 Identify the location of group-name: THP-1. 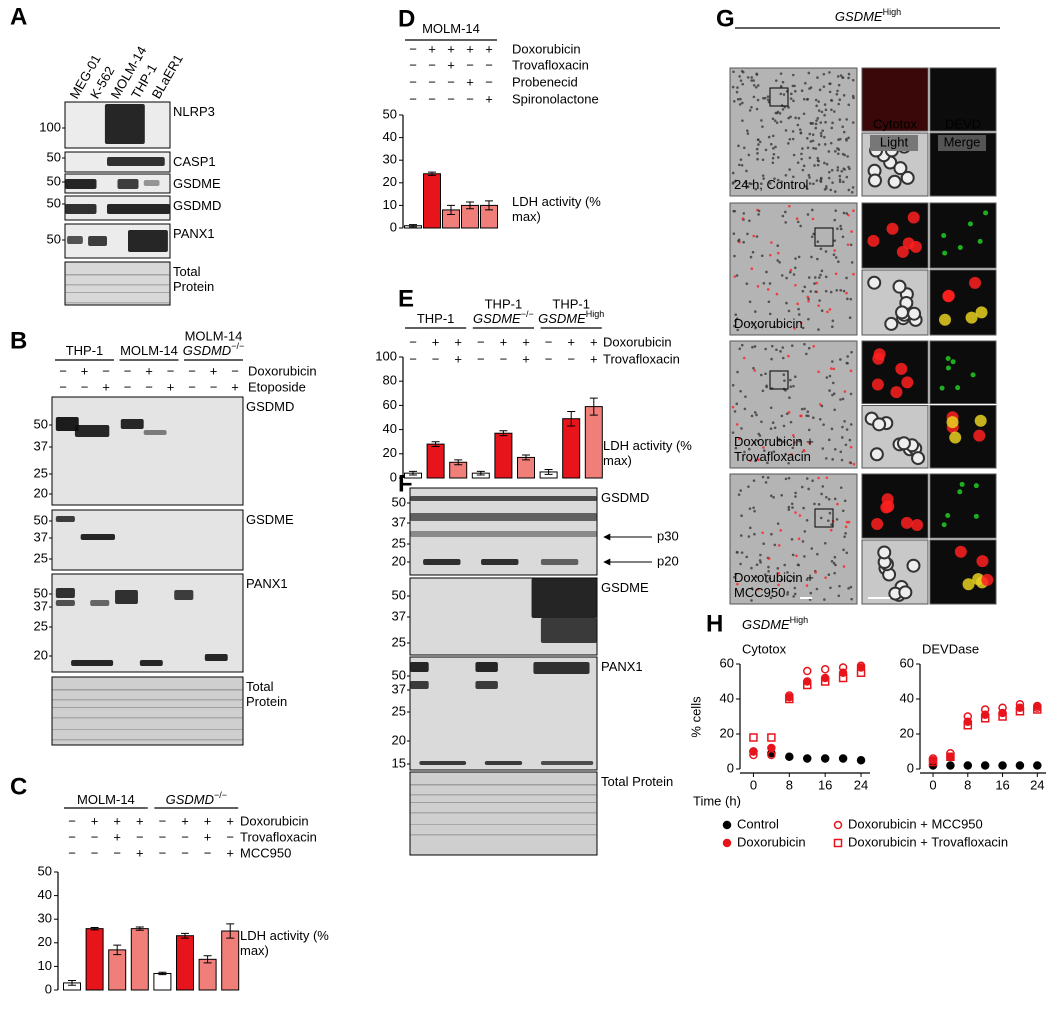
(85, 350).